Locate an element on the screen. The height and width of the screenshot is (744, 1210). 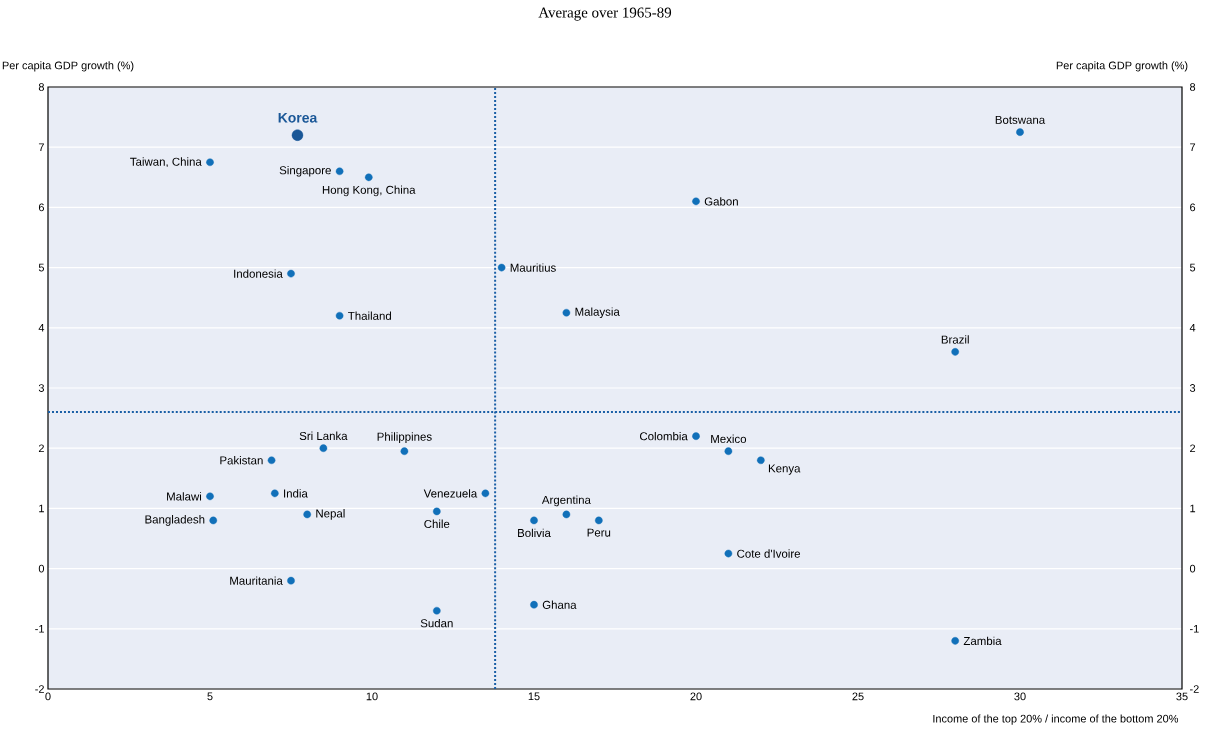
annotation: Bolivia is located at coordinates (534, 533).